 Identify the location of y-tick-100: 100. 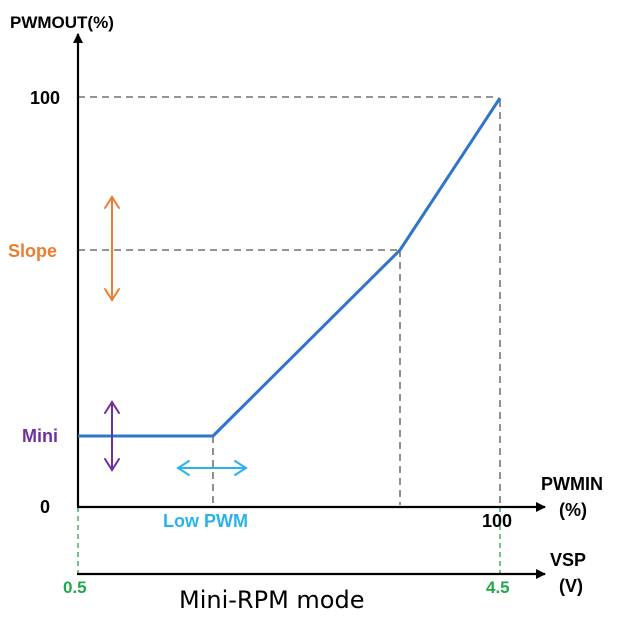
(45, 98).